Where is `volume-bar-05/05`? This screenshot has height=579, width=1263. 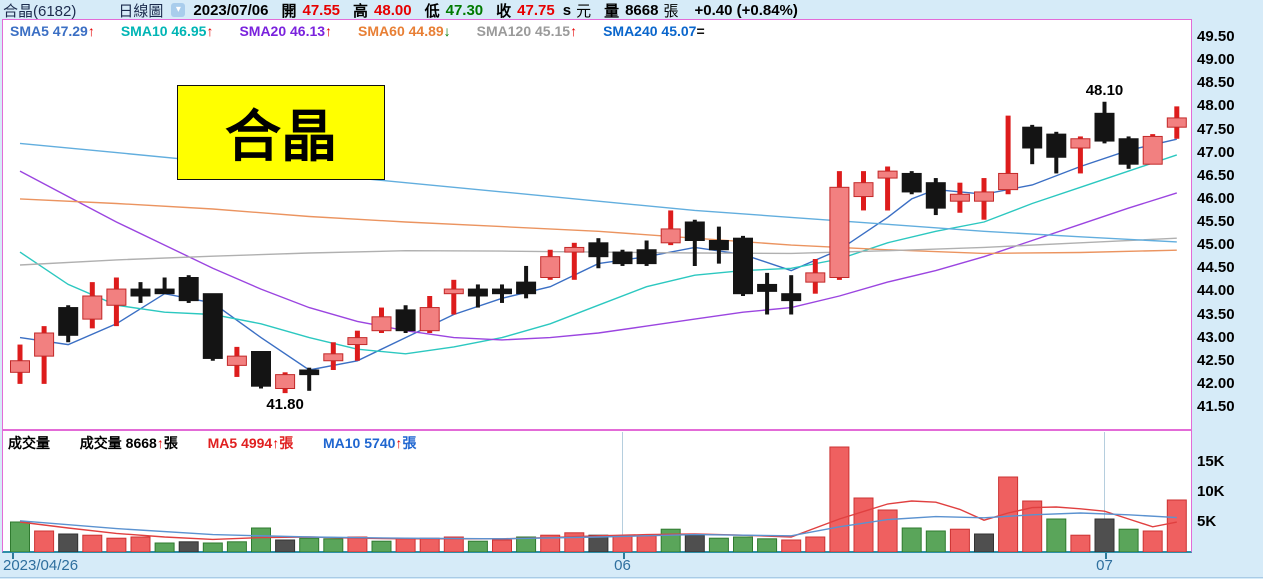
volume-bar-05/05 is located at coordinates (164, 547).